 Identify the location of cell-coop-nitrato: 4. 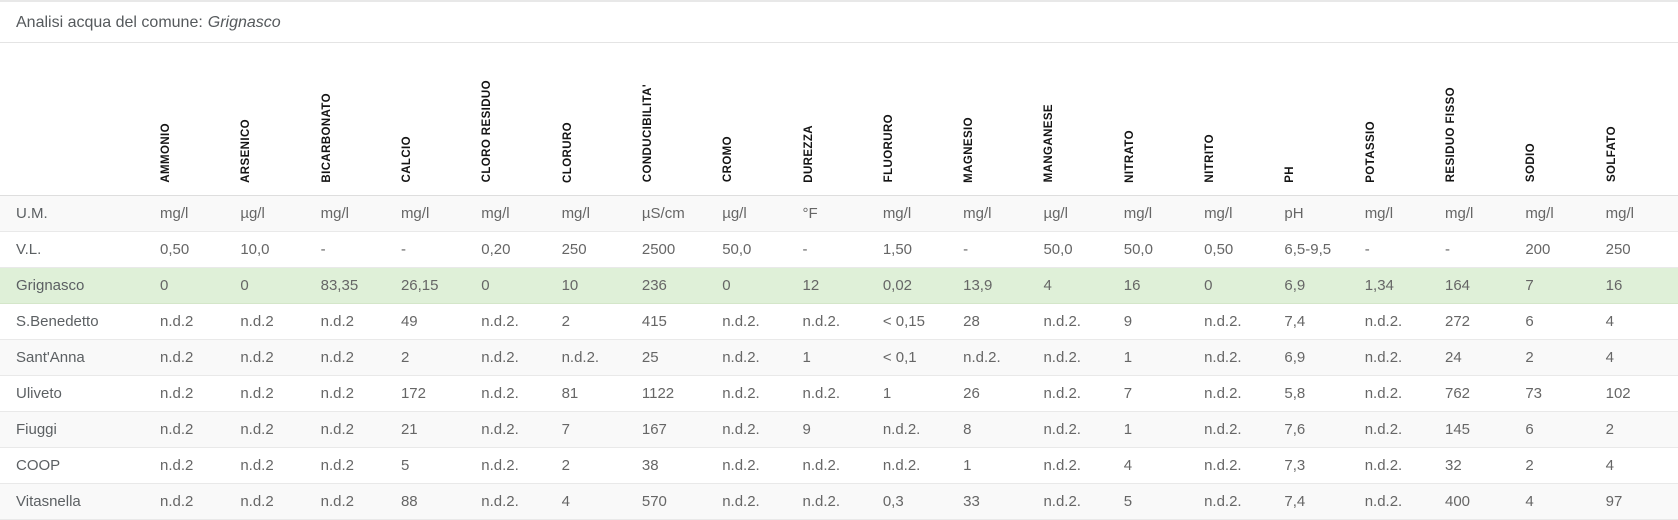
(1156, 465).